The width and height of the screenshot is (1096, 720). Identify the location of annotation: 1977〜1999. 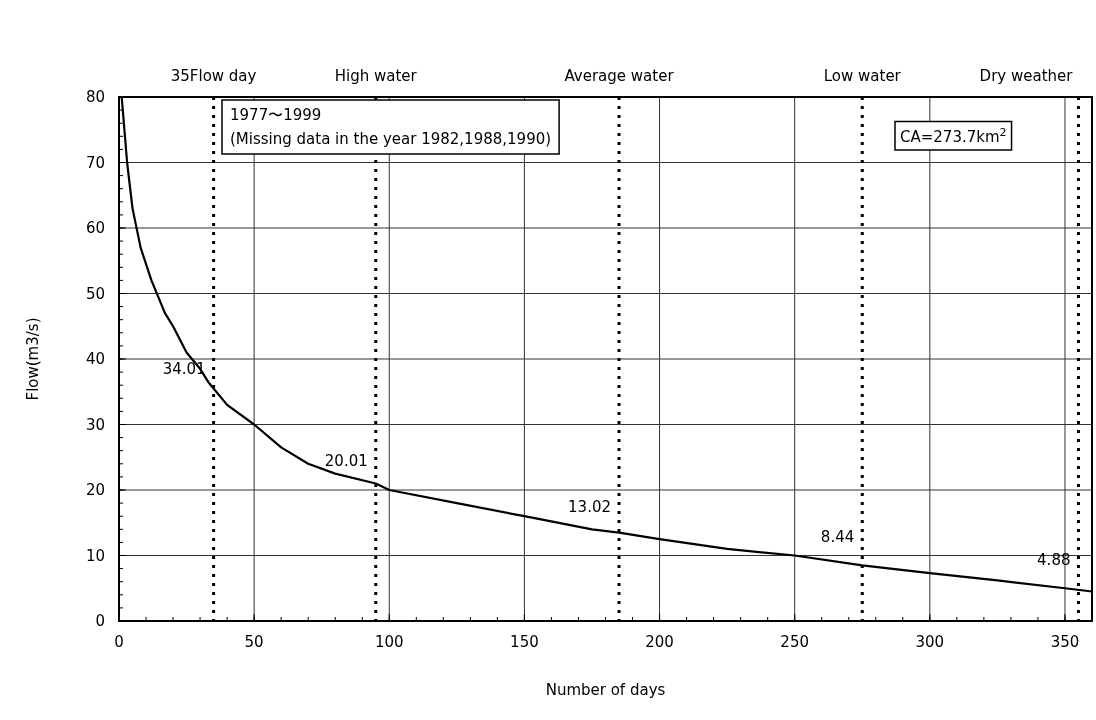
(276, 115).